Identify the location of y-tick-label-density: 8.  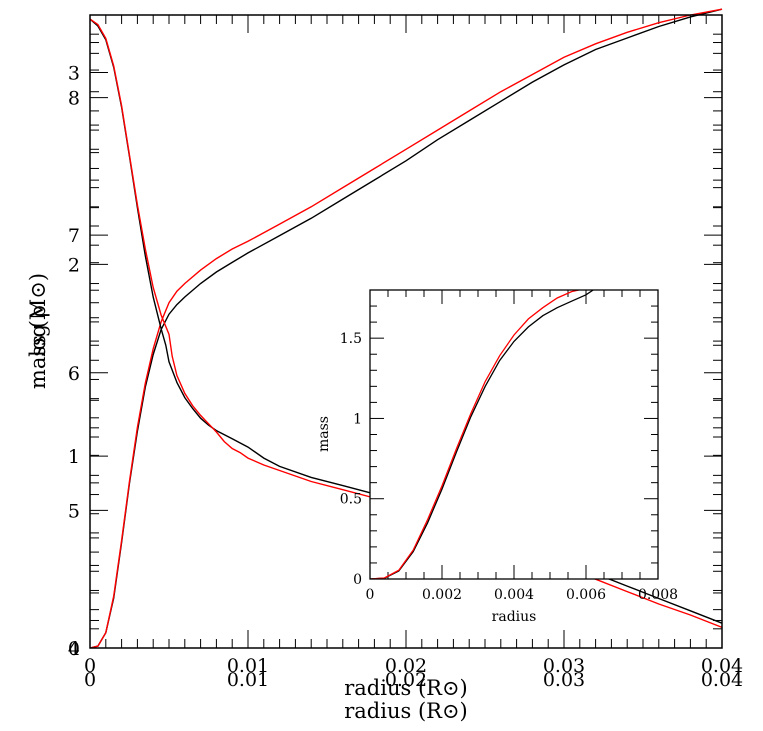
(74, 99).